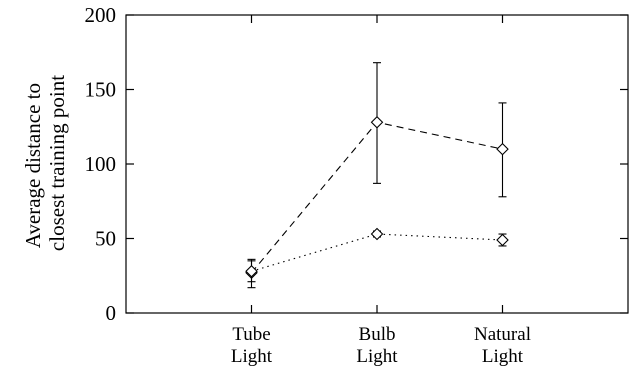 The image size is (642, 373). What do you see at coordinates (101, 90) in the screenshot?
I see `y-tick-label: 150` at bounding box center [101, 90].